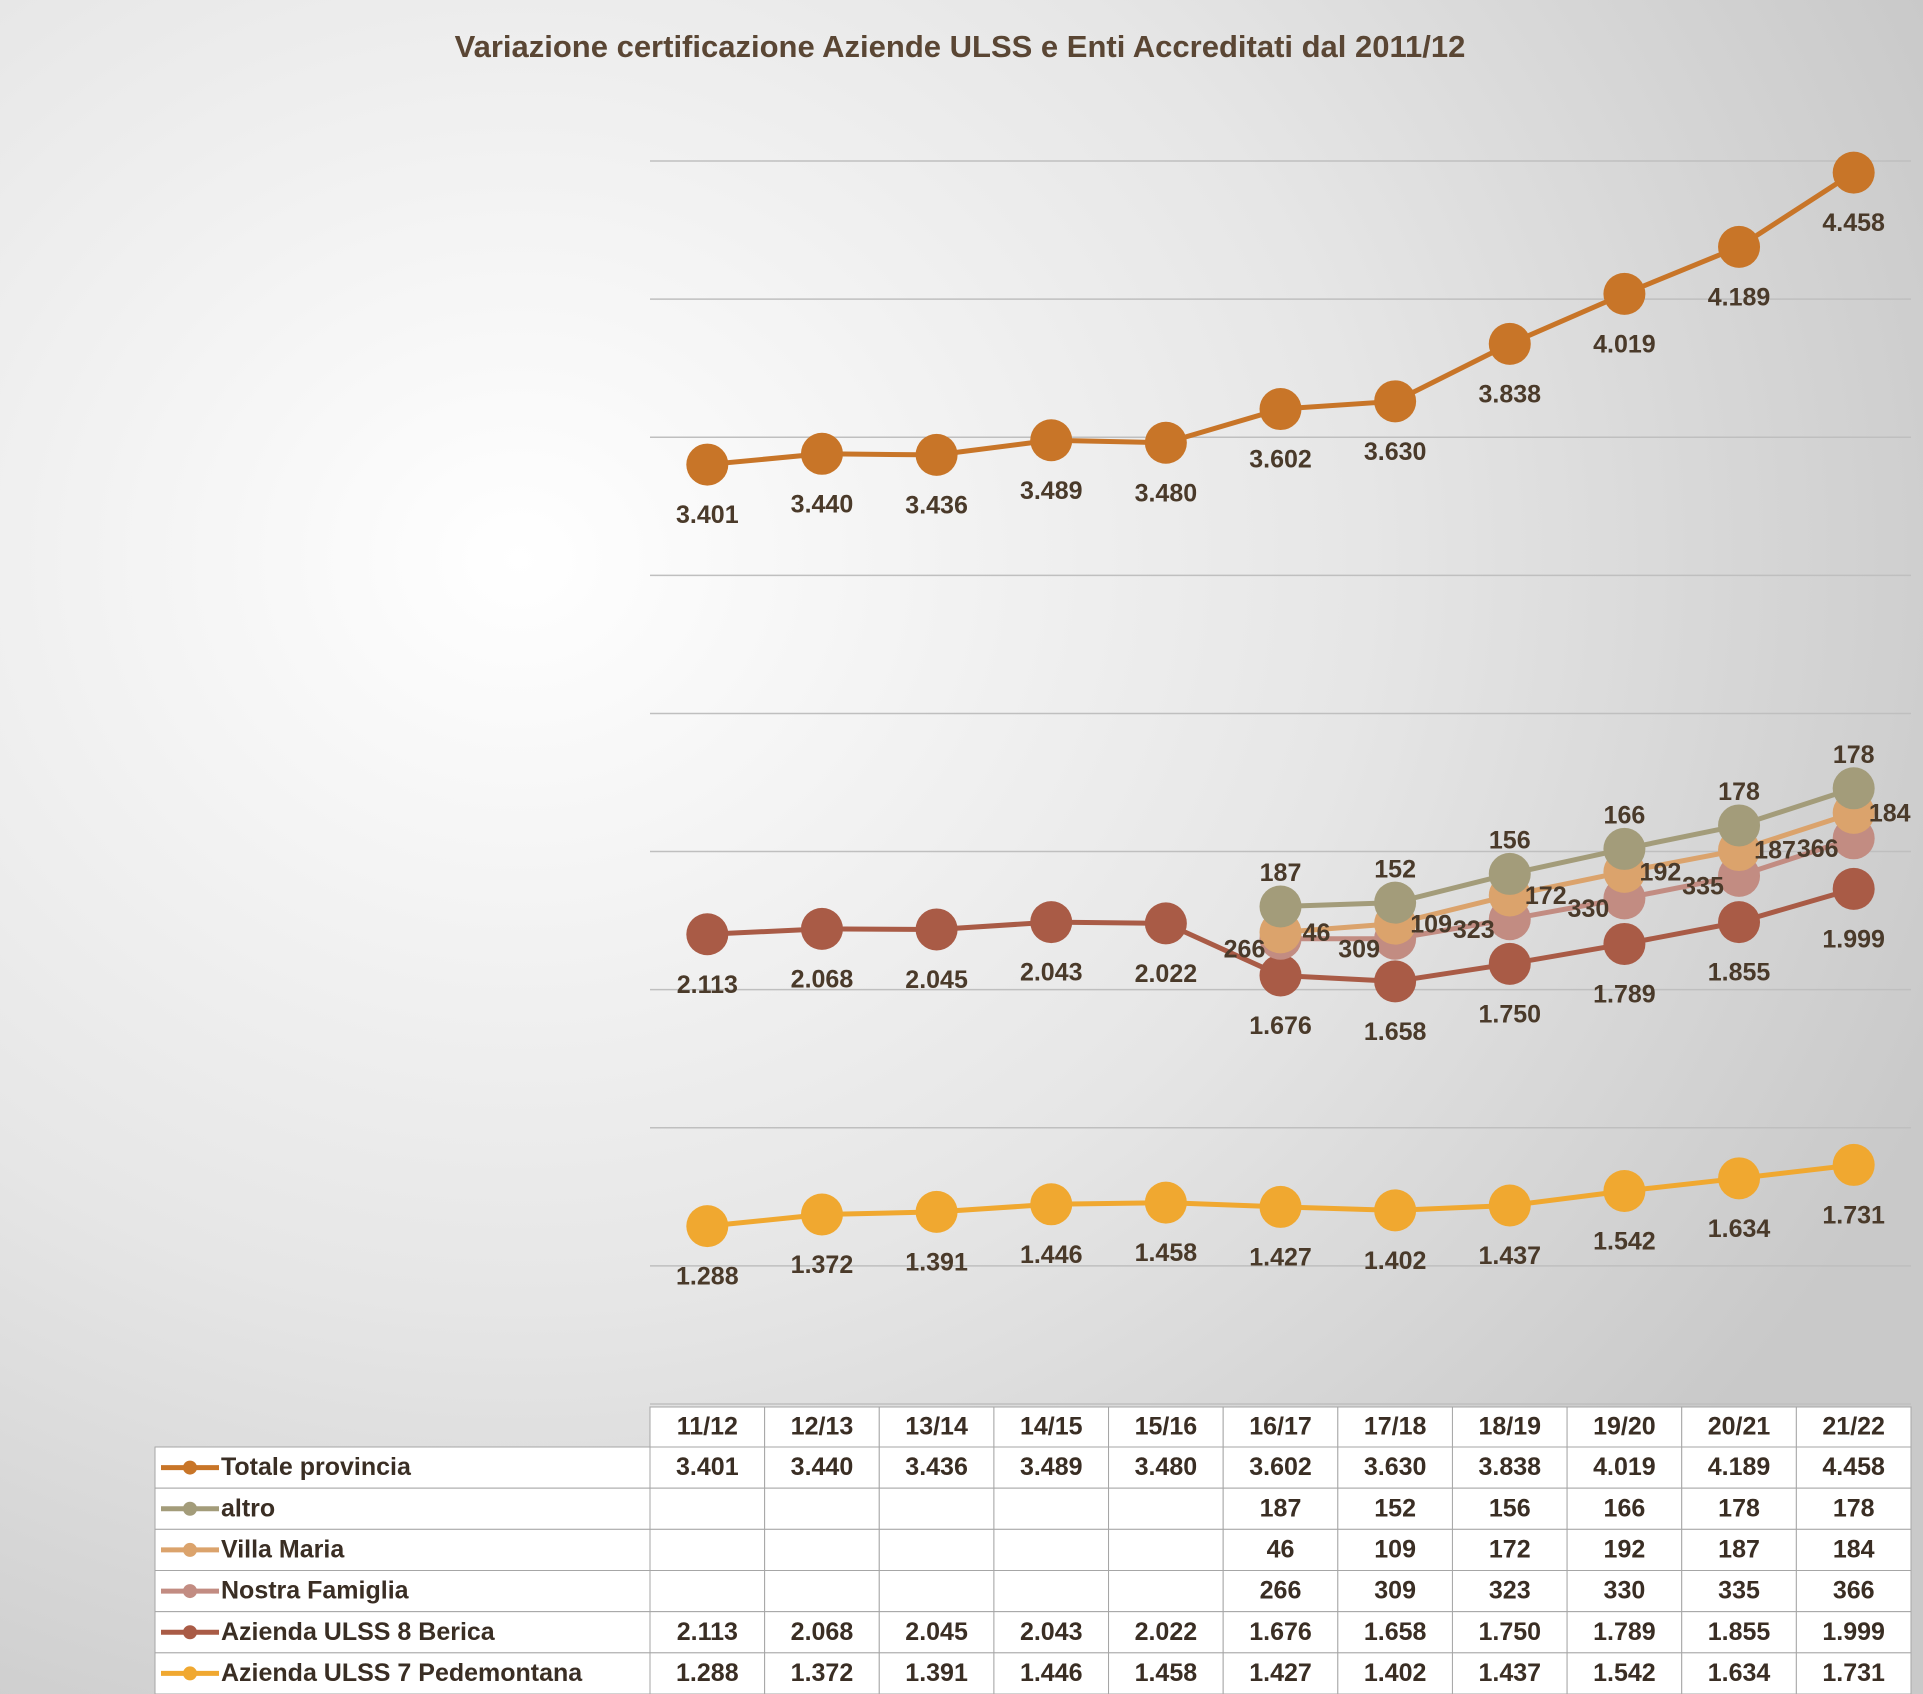  Describe the element at coordinates (1624, 1632) in the screenshot. I see `table-value: 1.789` at that location.